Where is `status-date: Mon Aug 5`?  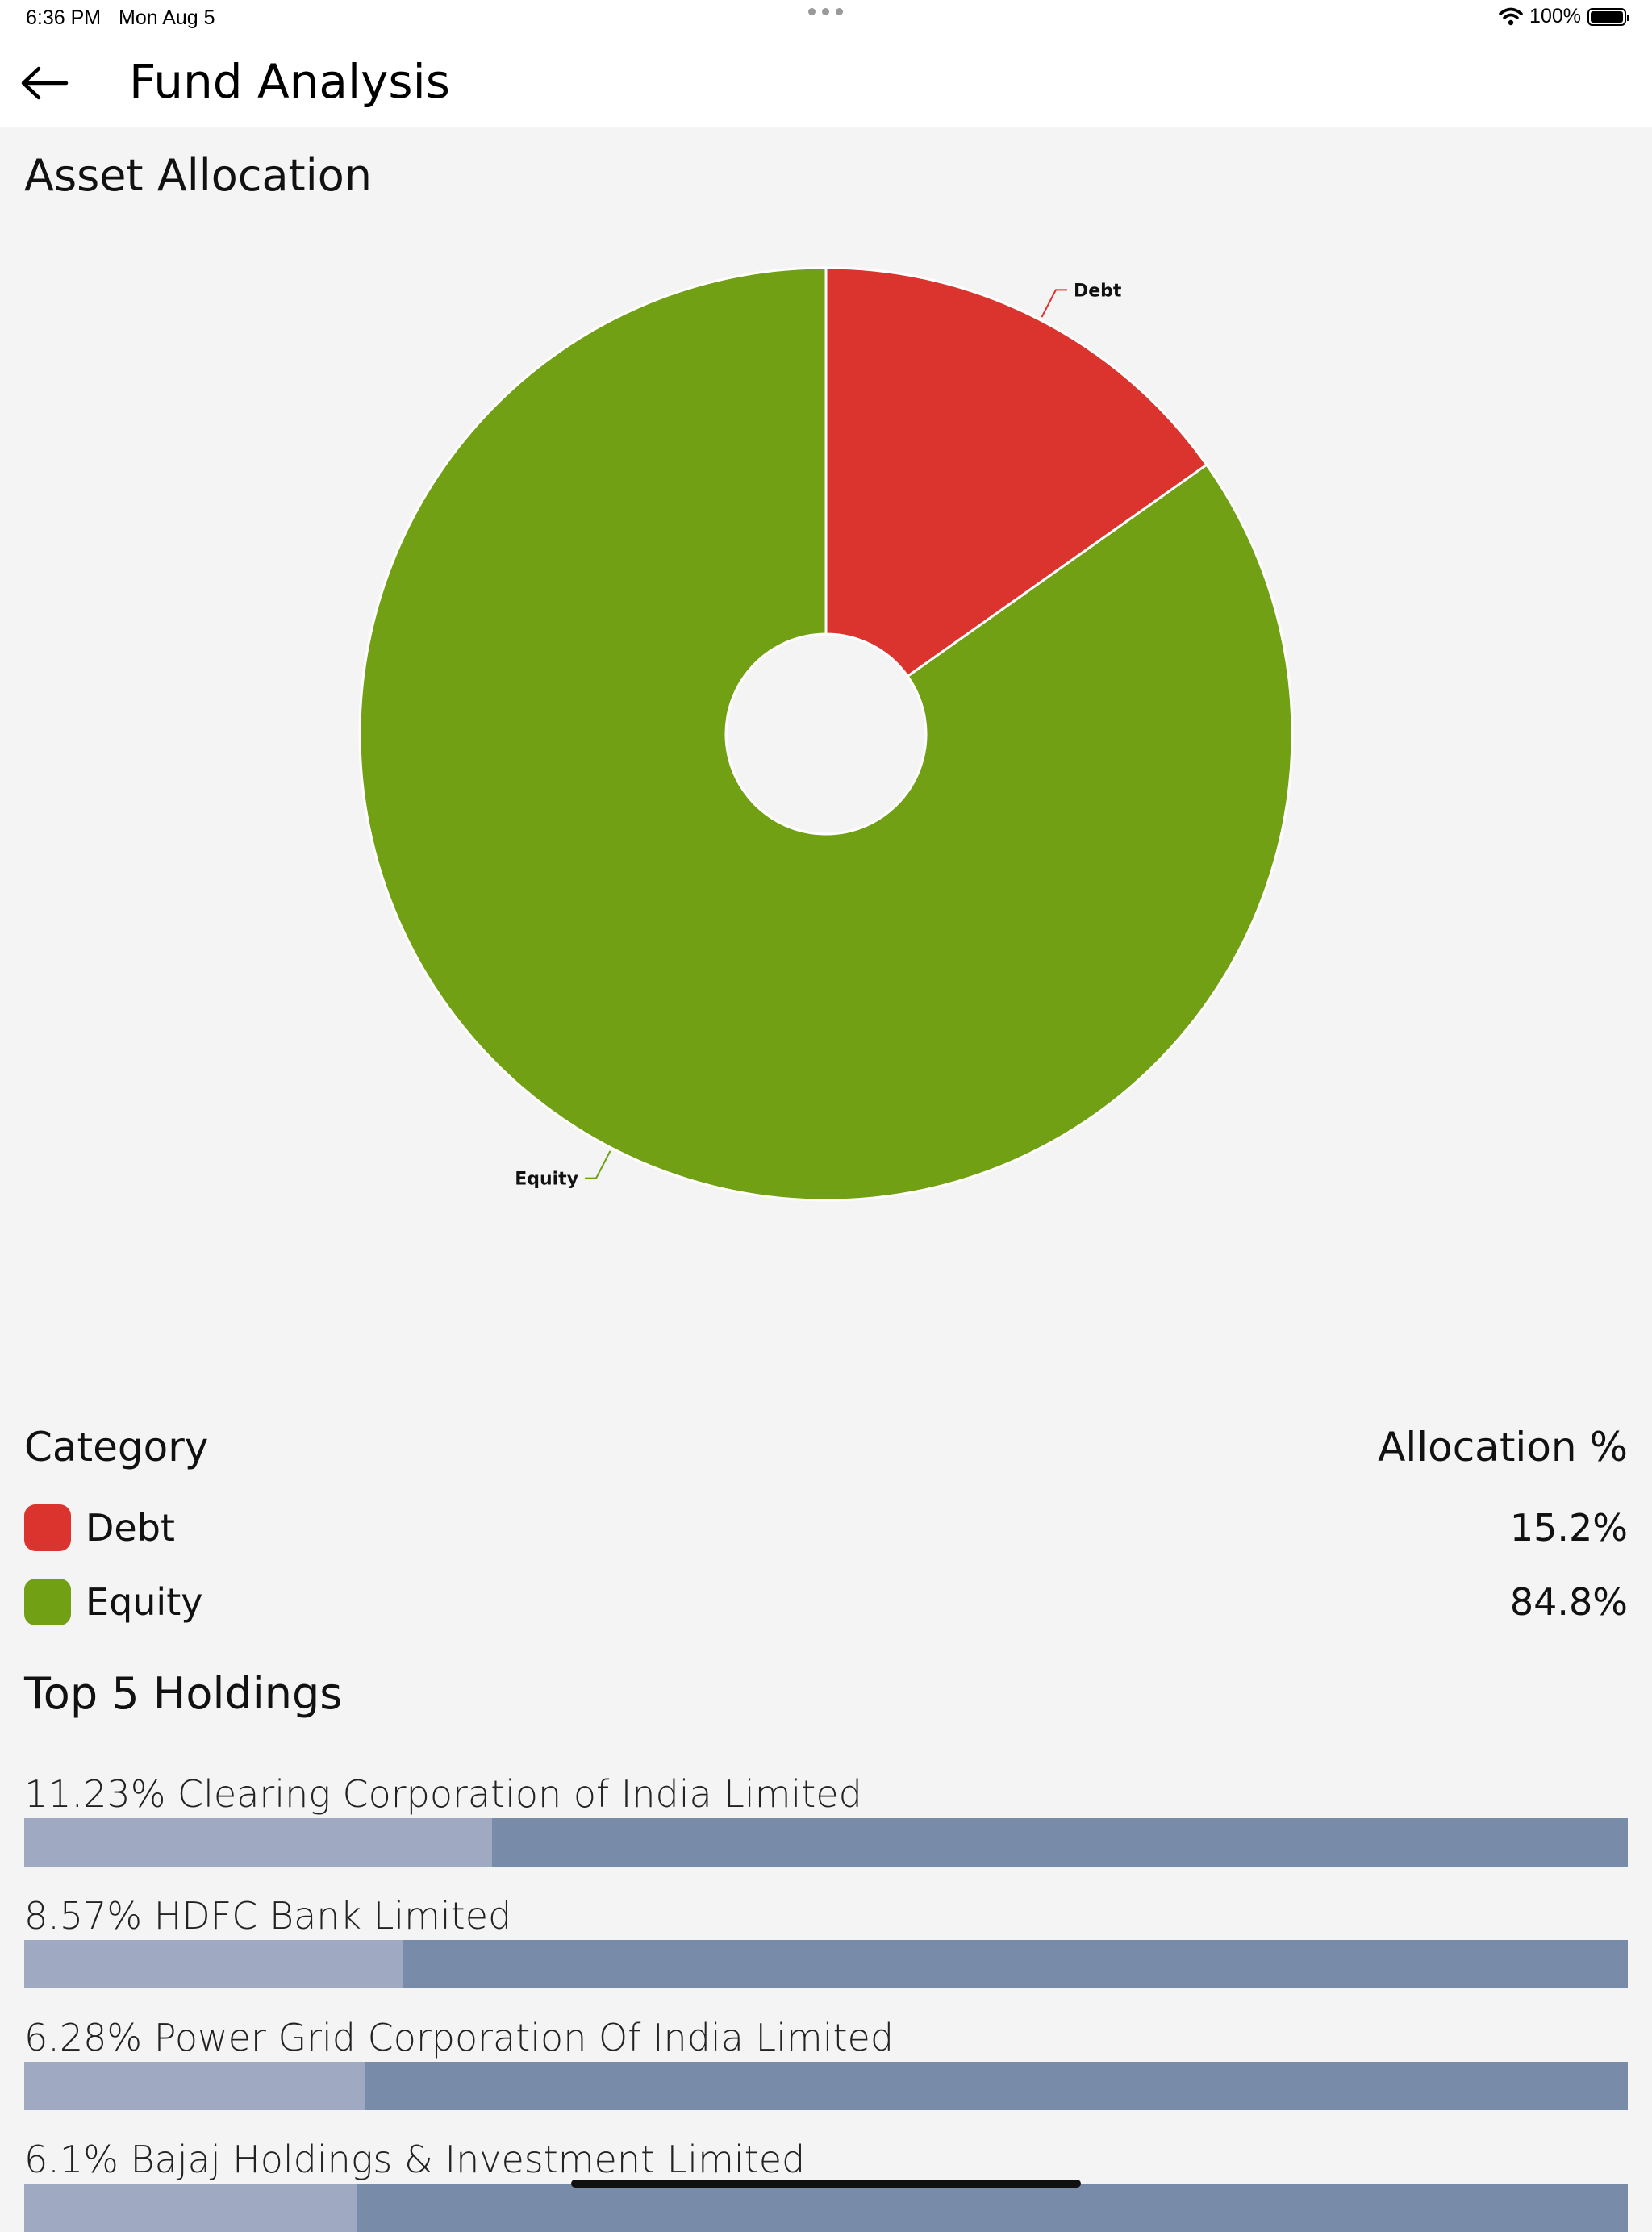
status-date: Mon Aug 5 is located at coordinates (167, 17).